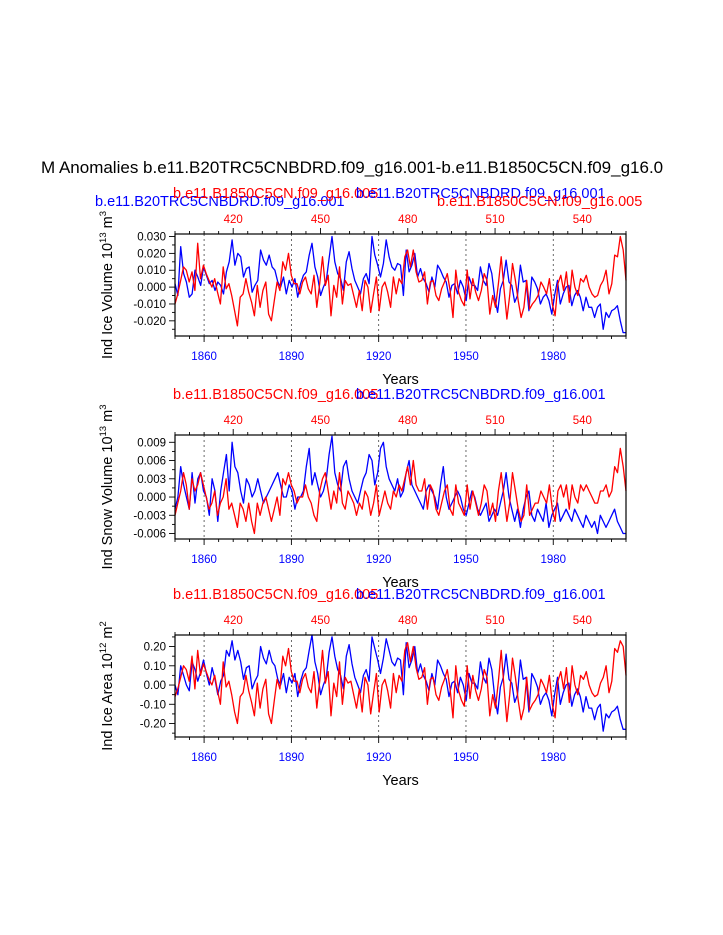 This screenshot has height=935, width=723. I want to click on top-legend-overlap-blue: b.e11.B20TRC5CNBDRD.f09_g16.001, so click(481, 194).